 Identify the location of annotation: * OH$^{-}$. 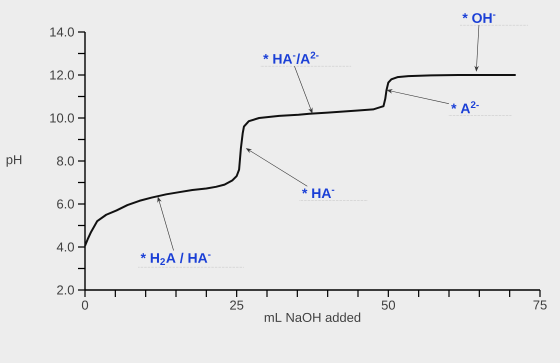
(479, 18).